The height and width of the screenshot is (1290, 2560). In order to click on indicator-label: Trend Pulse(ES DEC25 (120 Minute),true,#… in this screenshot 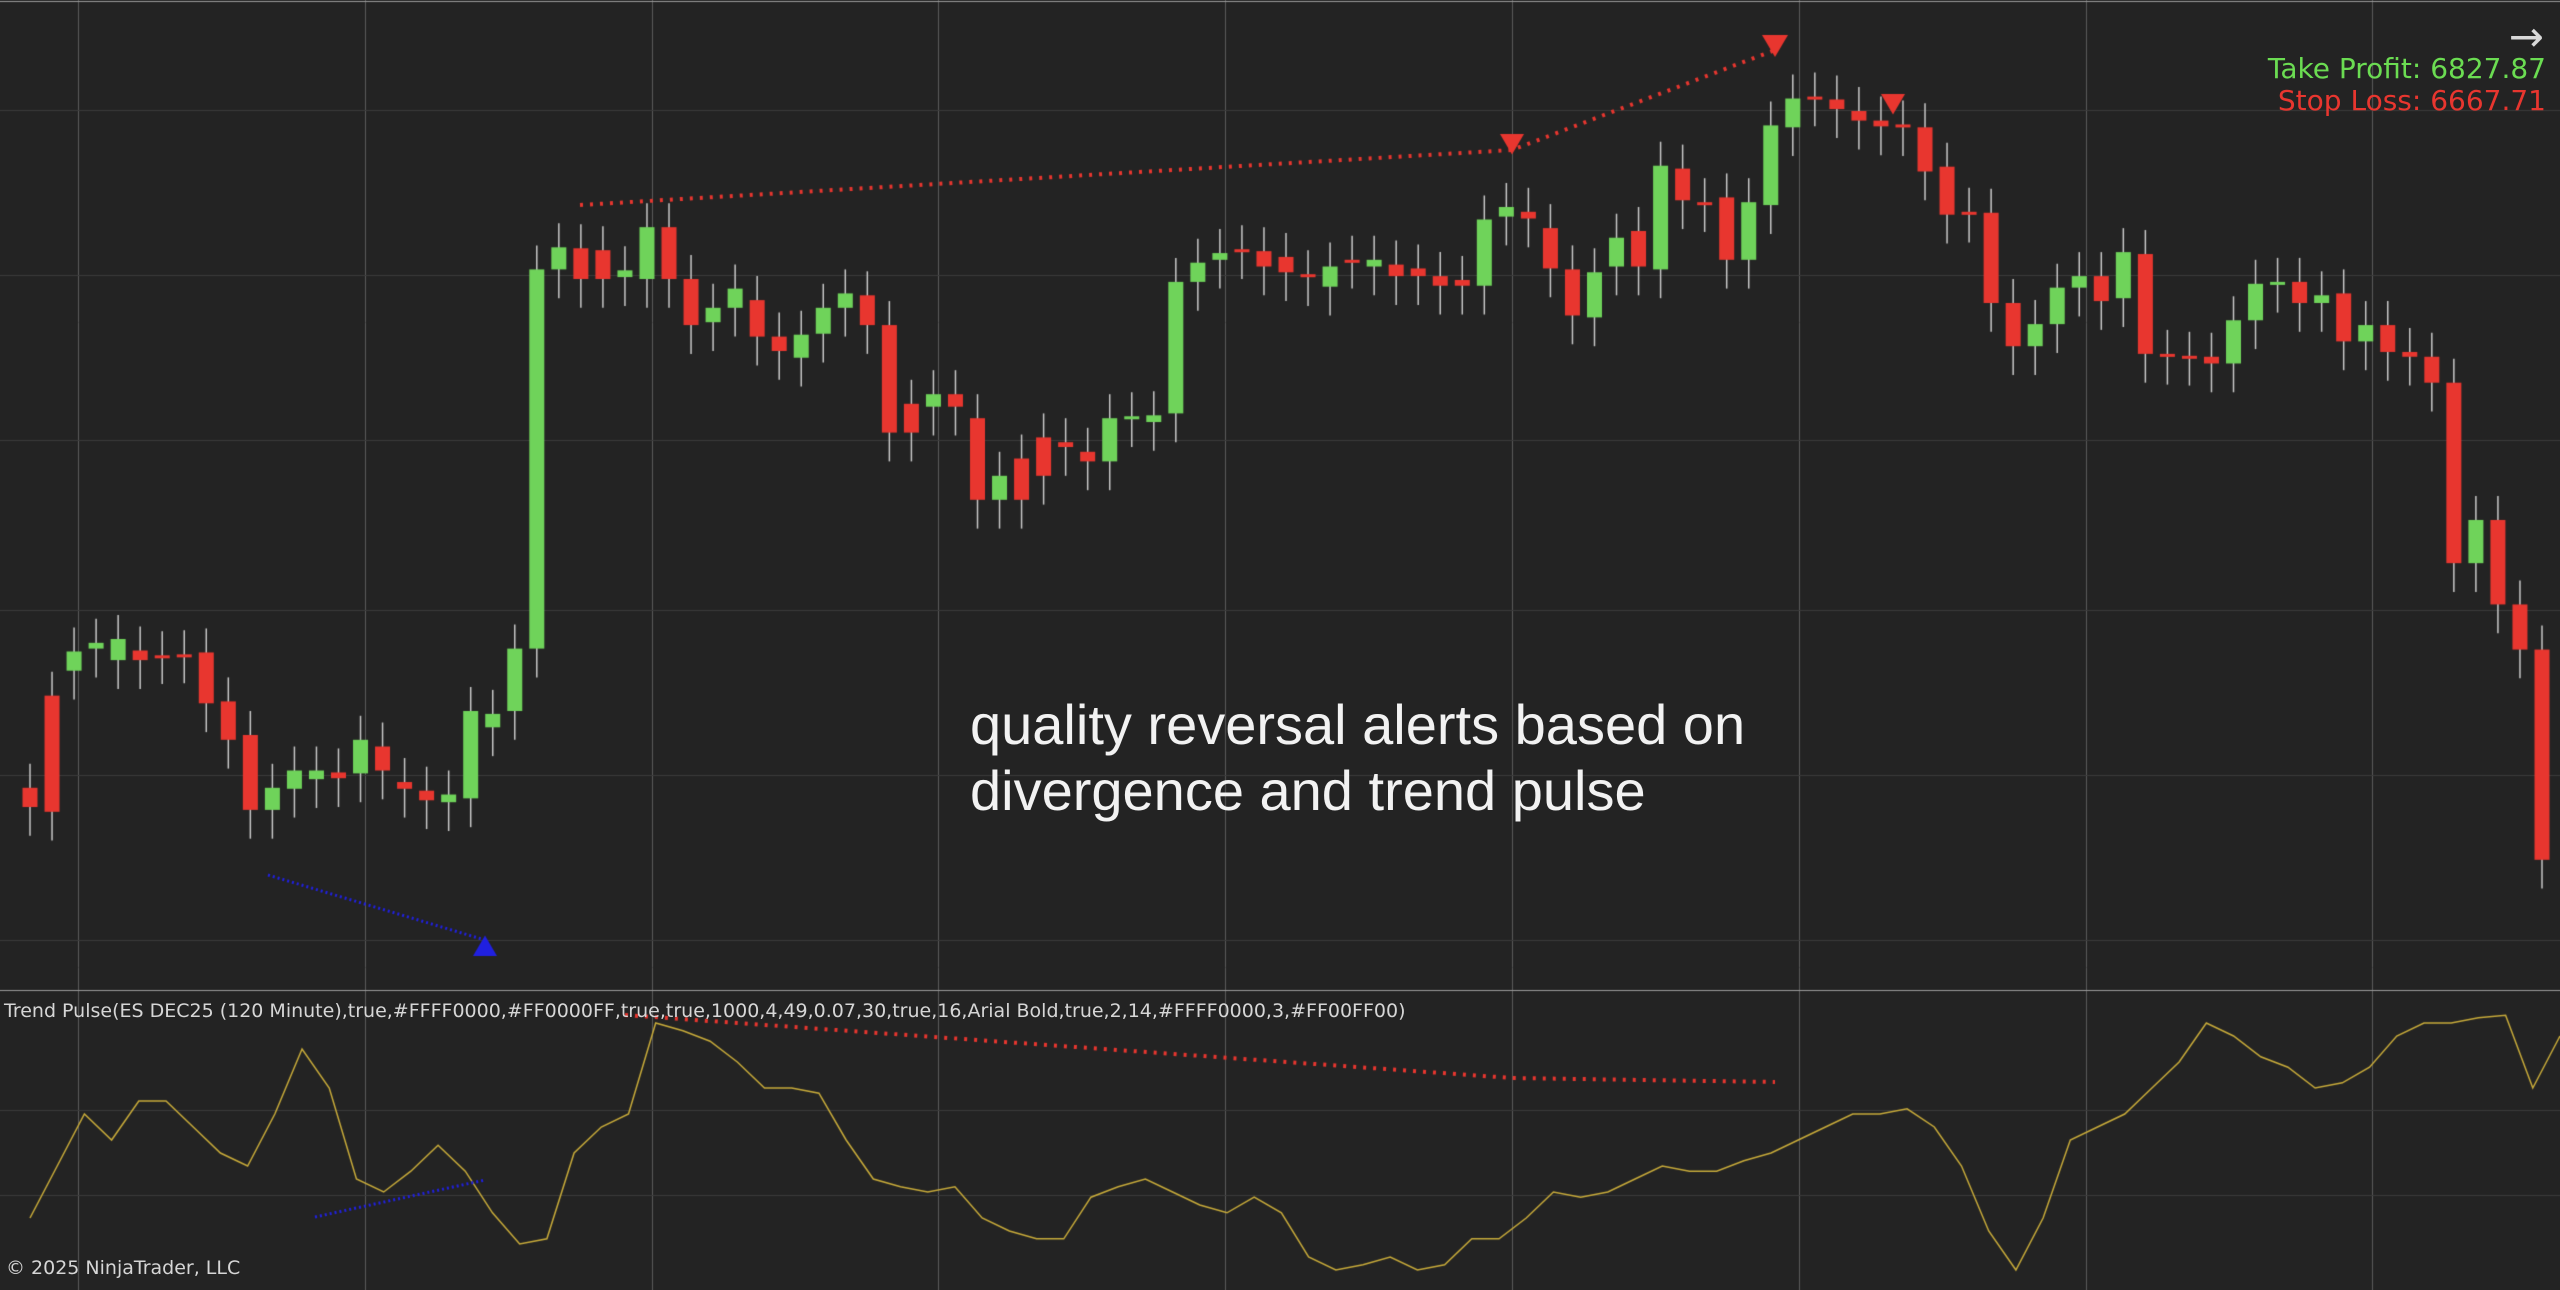, I will do `click(705, 1011)`.